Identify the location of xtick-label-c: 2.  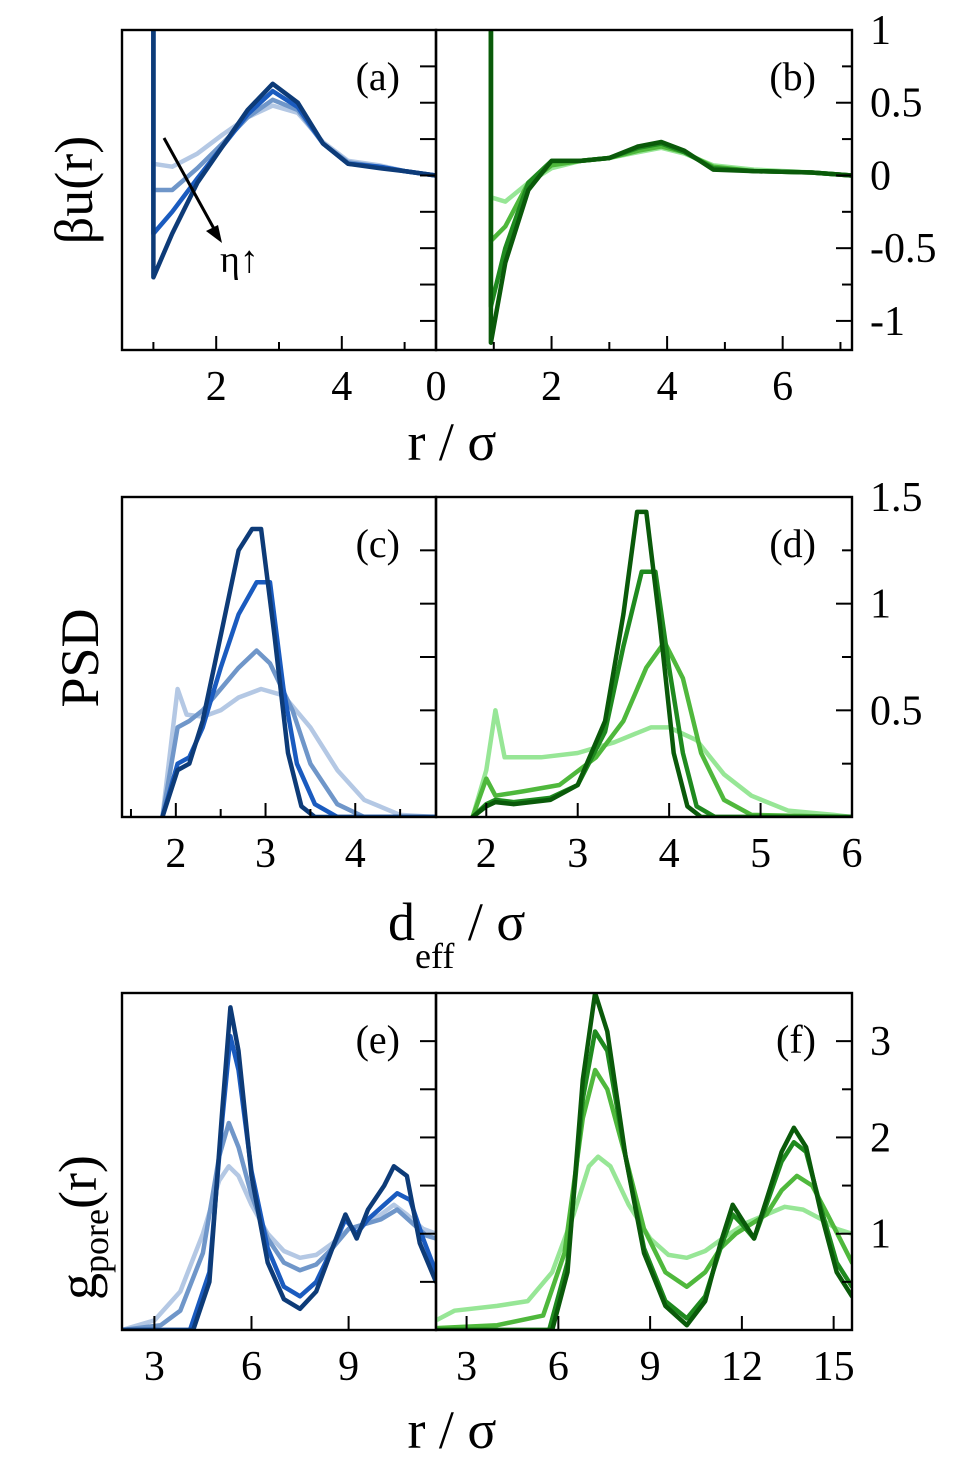
(175, 854).